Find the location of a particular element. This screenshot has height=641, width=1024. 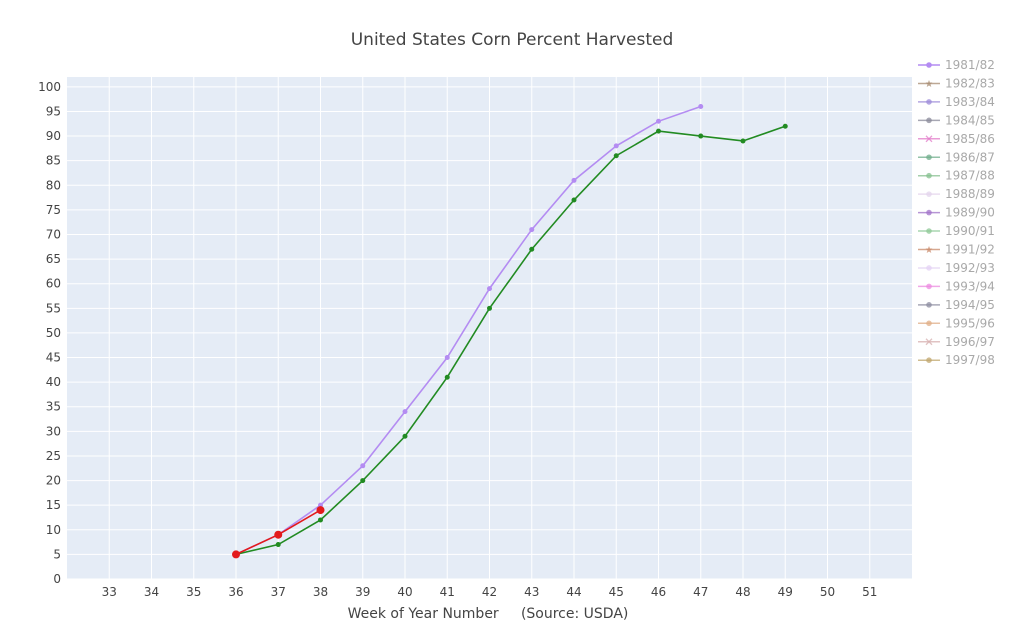

legend-label: 1981/82 is located at coordinates (970, 65).